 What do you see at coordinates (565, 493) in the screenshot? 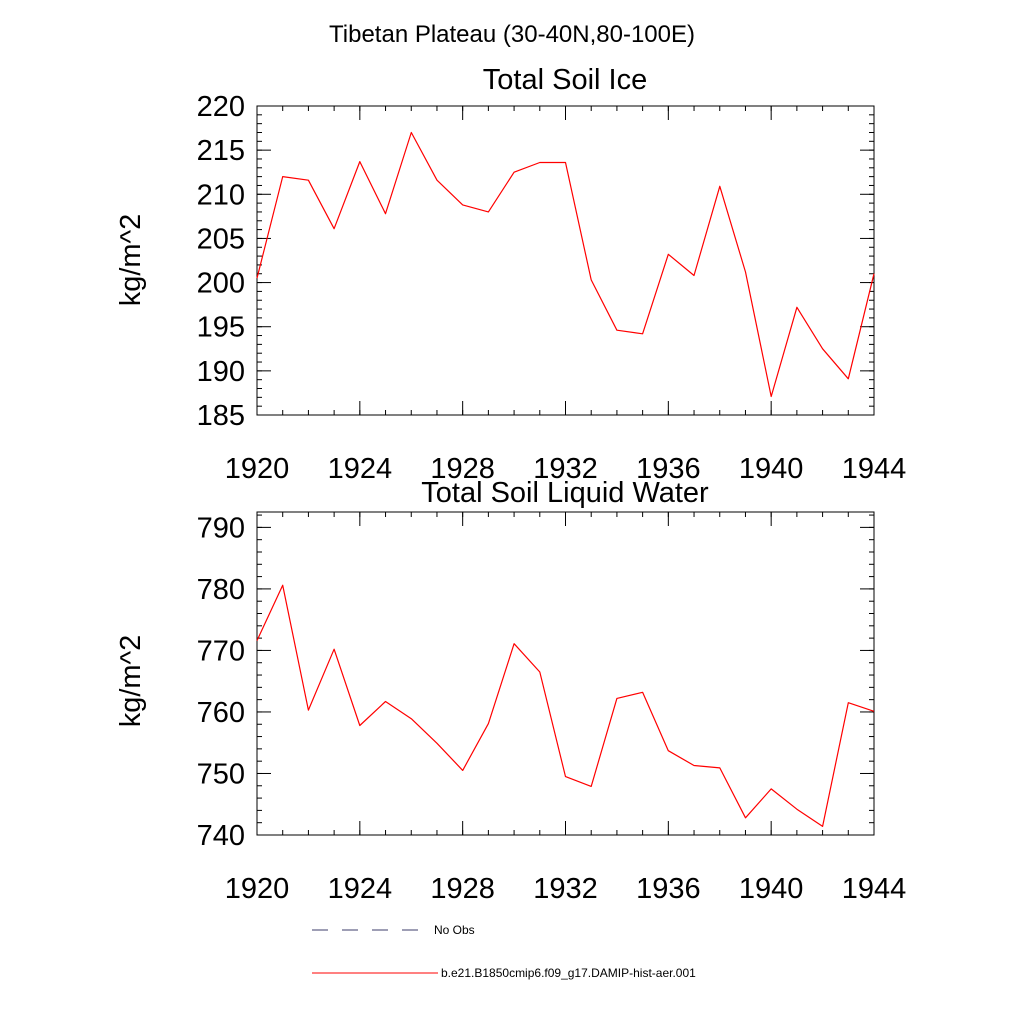
I see `panel-title-soil-liquid-water: Total Soil Liquid Water` at bounding box center [565, 493].